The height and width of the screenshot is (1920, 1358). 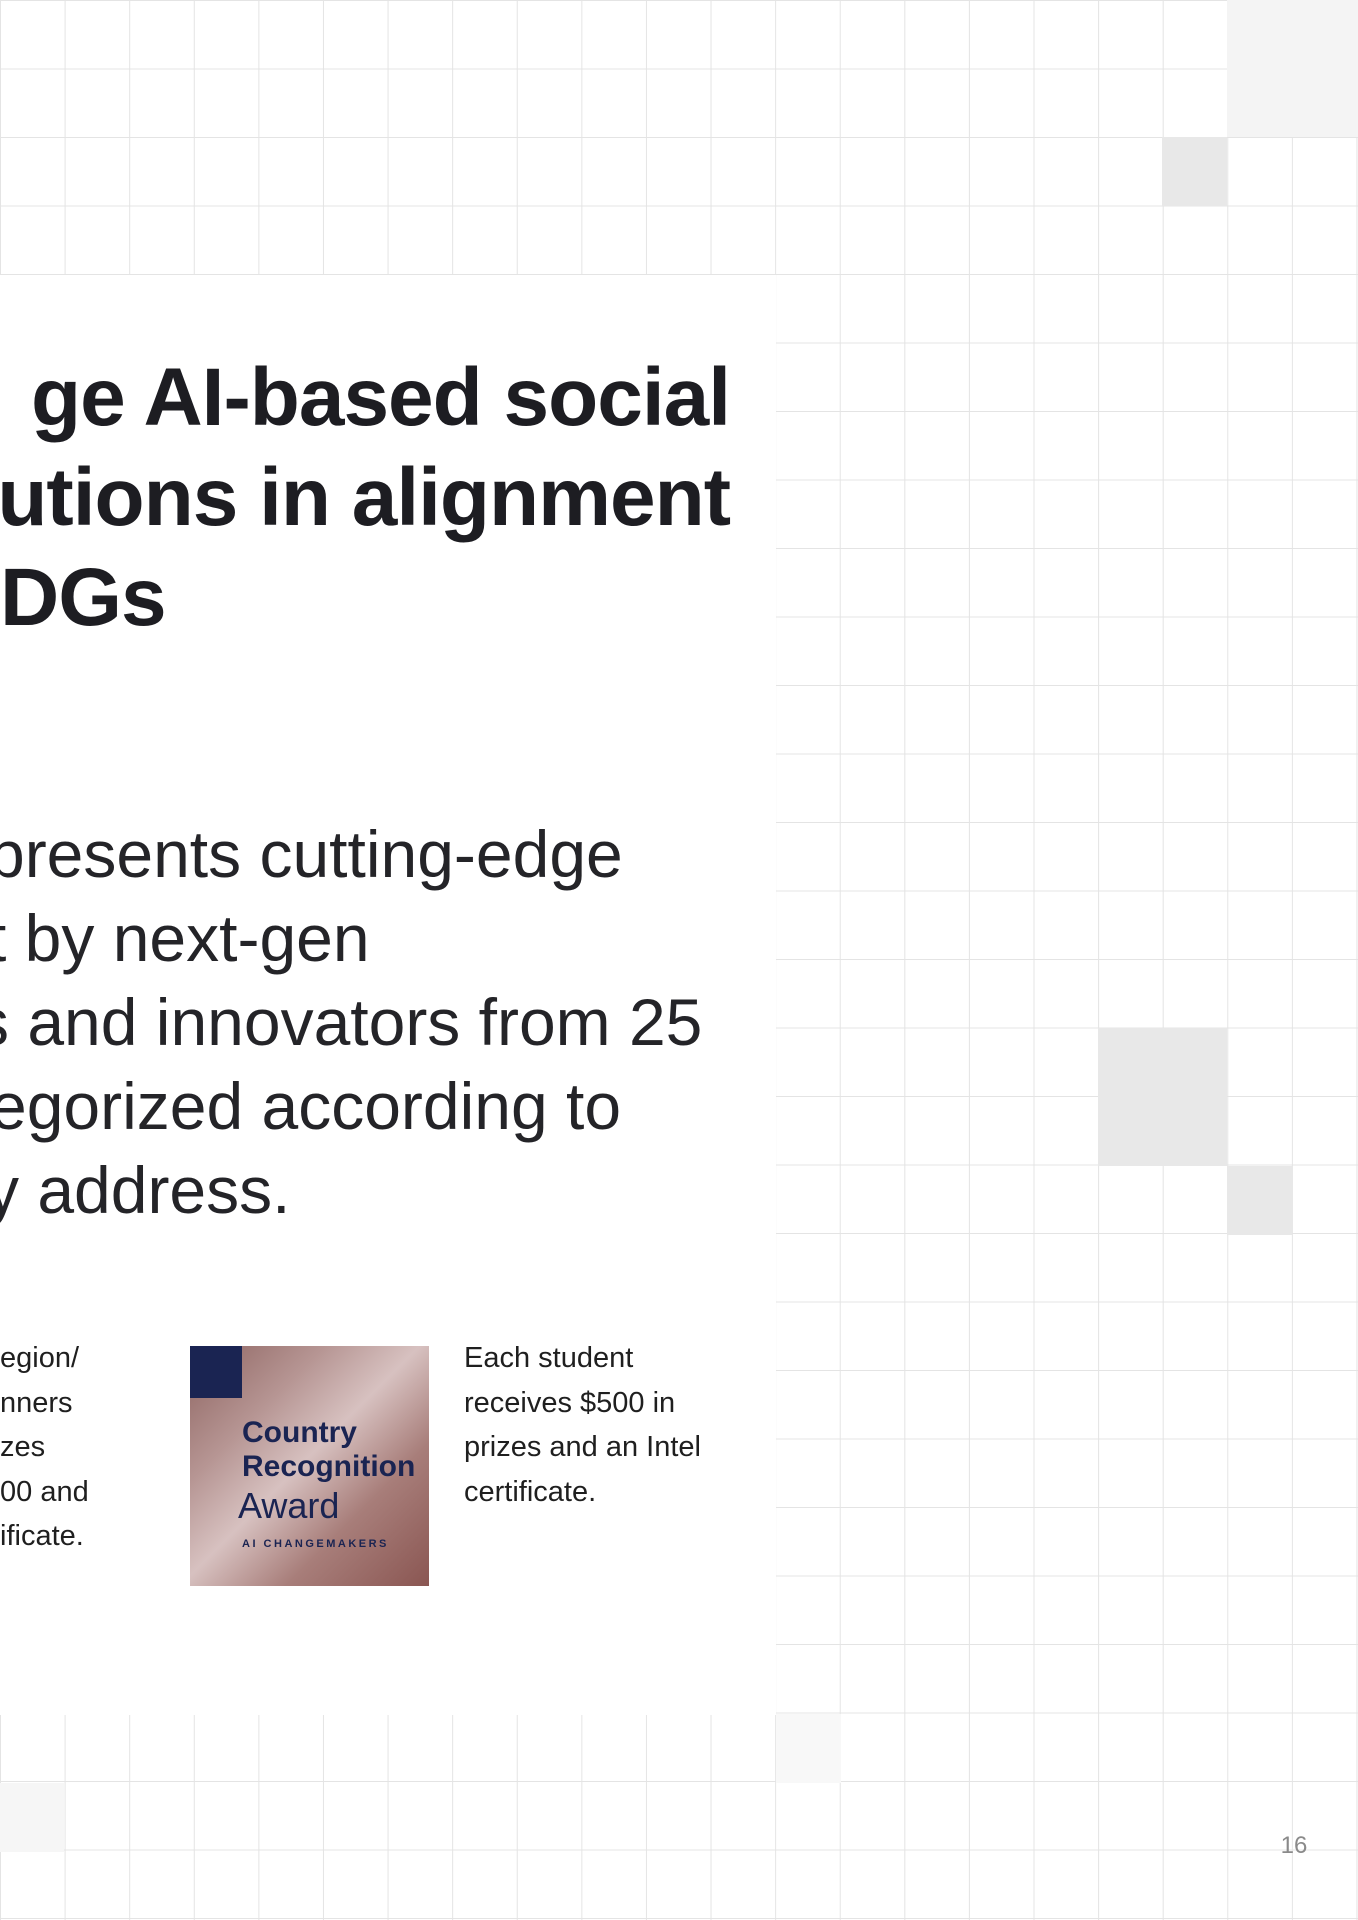 What do you see at coordinates (299, 1432) in the screenshot?
I see `badge-title-line: Country` at bounding box center [299, 1432].